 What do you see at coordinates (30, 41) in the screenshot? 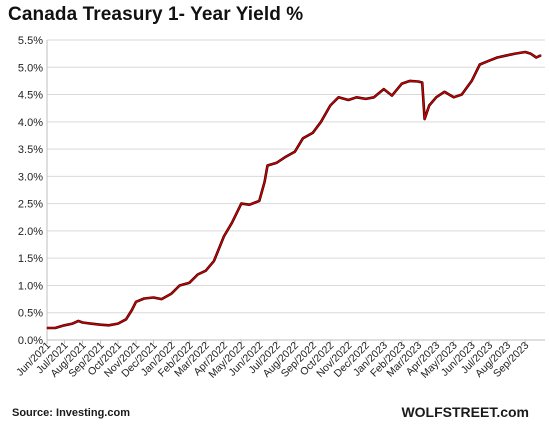
I see `y-tick-label: 5.5%` at bounding box center [30, 41].